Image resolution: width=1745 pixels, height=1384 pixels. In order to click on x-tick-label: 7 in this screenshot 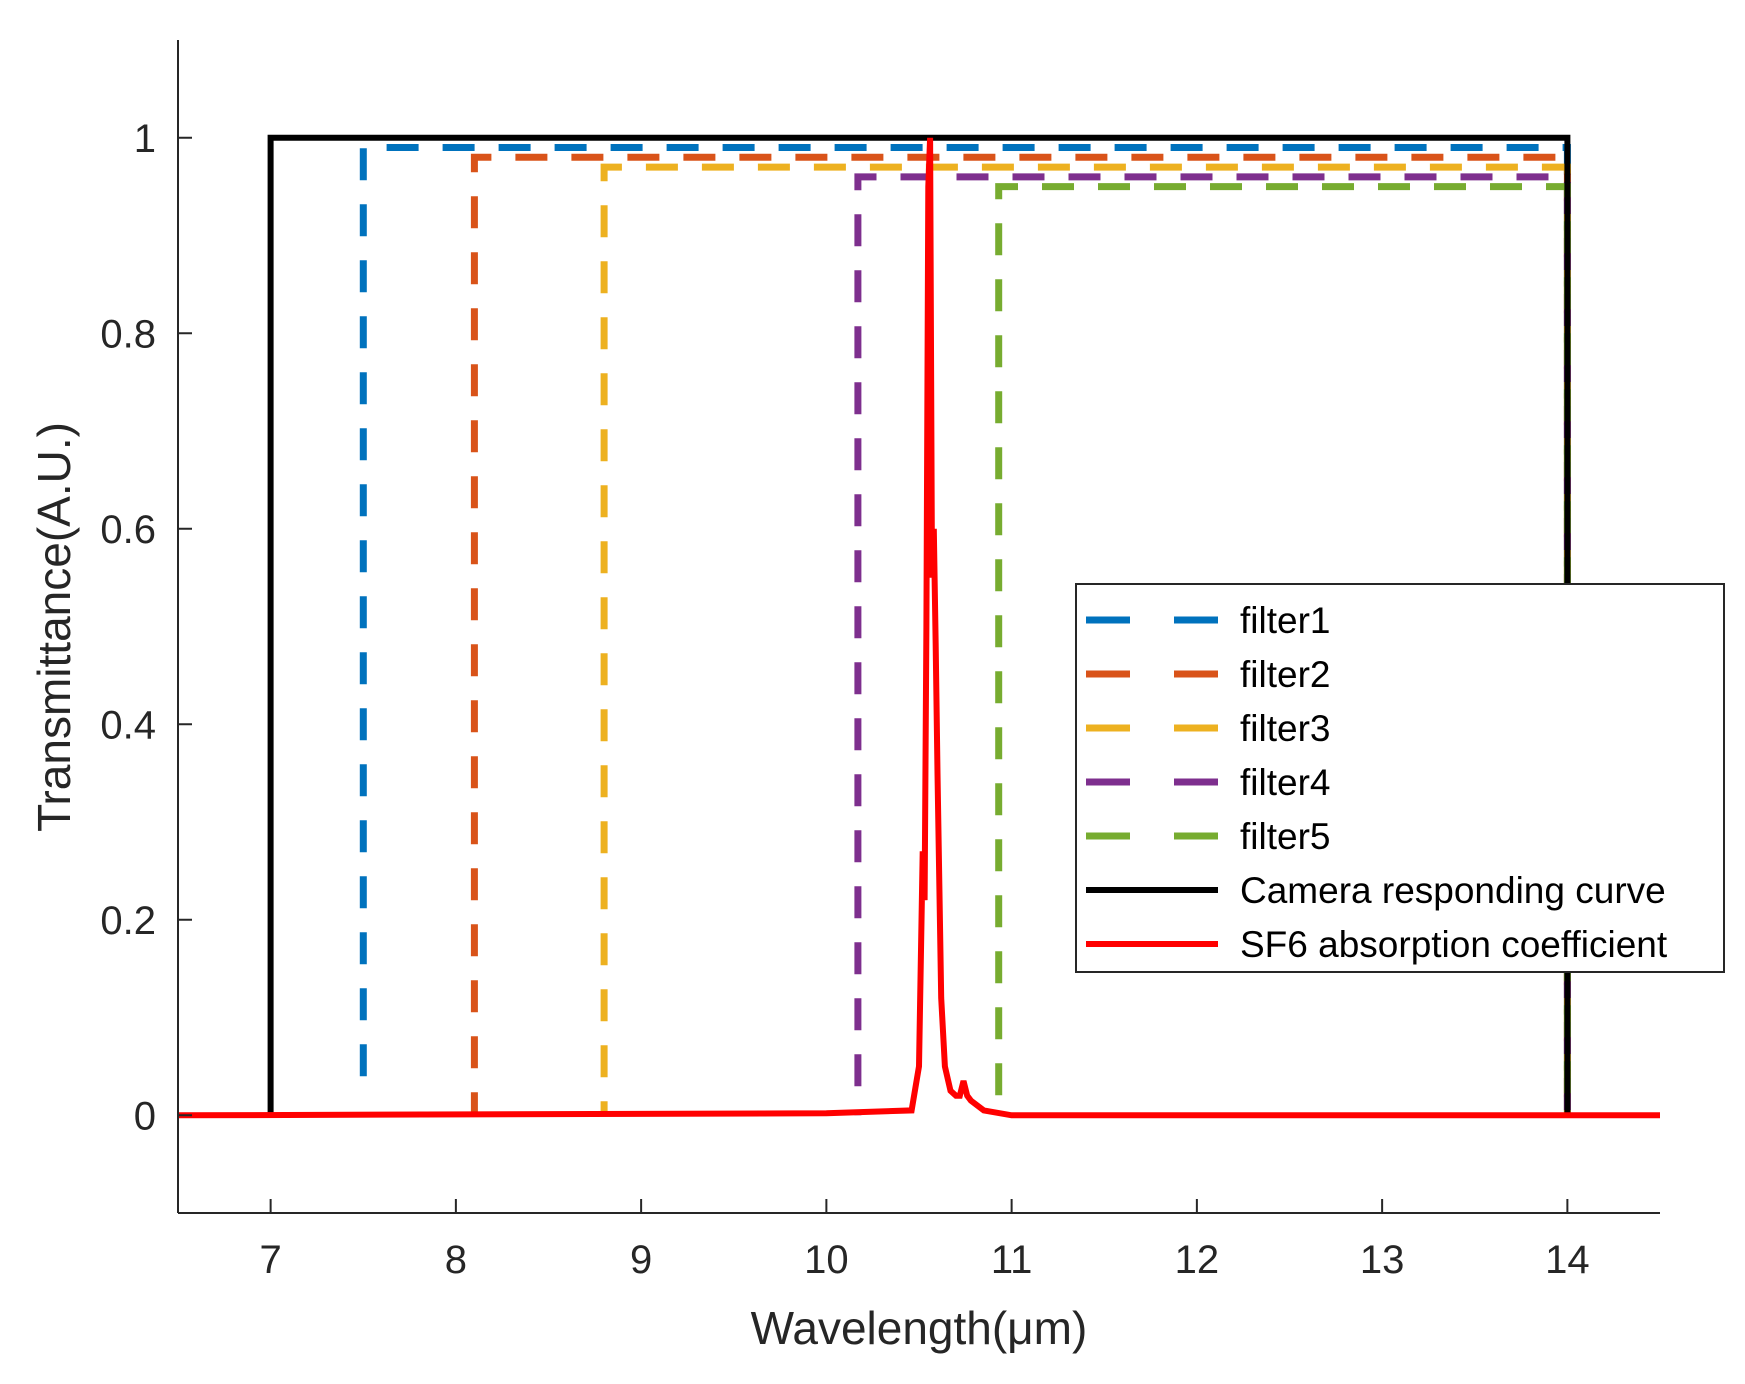, I will do `click(271, 1260)`.